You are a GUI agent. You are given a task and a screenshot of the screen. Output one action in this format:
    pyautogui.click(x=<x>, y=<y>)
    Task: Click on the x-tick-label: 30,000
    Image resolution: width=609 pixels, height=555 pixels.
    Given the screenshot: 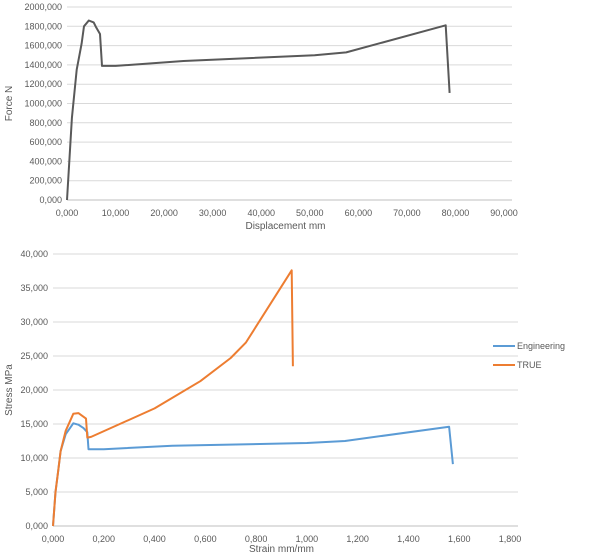 What is the action you would take?
    pyautogui.click(x=213, y=213)
    